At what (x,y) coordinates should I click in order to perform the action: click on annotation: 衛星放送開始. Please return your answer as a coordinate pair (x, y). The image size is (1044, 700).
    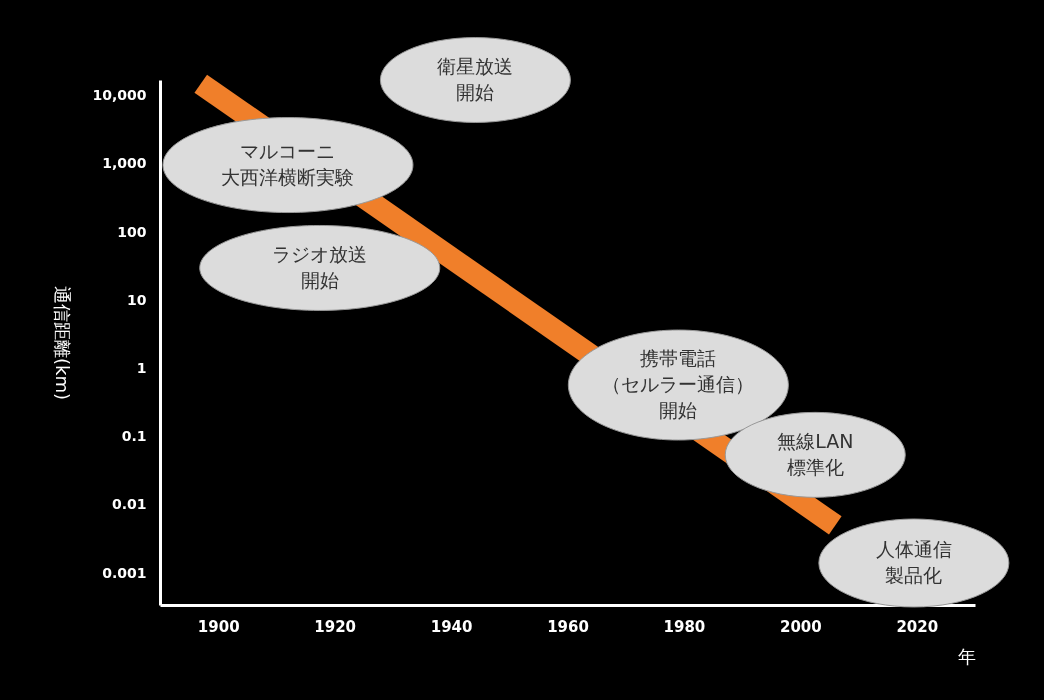
    Looking at the image, I should click on (475, 79).